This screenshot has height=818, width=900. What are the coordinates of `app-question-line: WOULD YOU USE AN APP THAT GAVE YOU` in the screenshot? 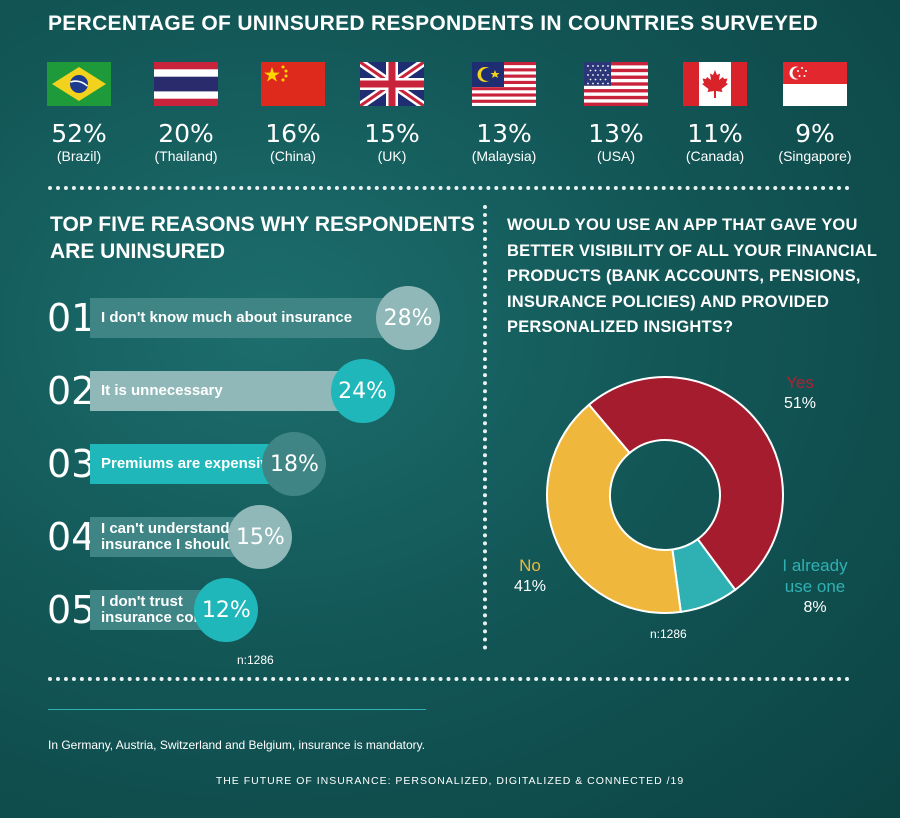 It's located at (682, 225).